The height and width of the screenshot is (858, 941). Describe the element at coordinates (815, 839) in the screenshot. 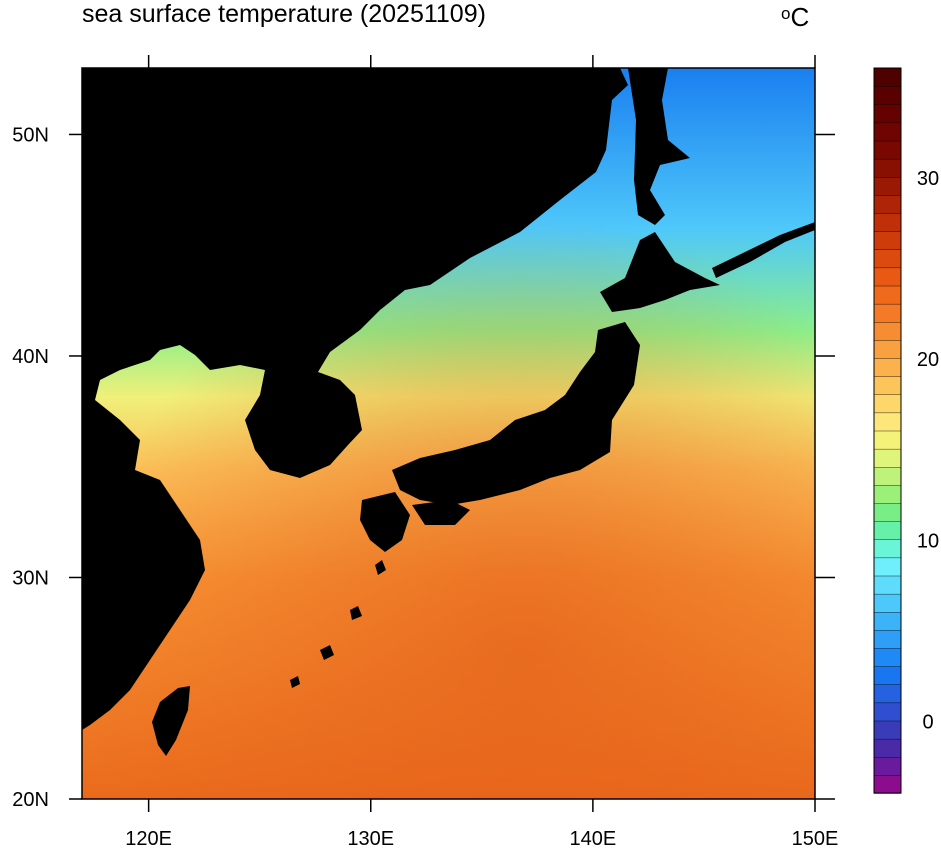

I see `lon-tick-label: 150E` at that location.